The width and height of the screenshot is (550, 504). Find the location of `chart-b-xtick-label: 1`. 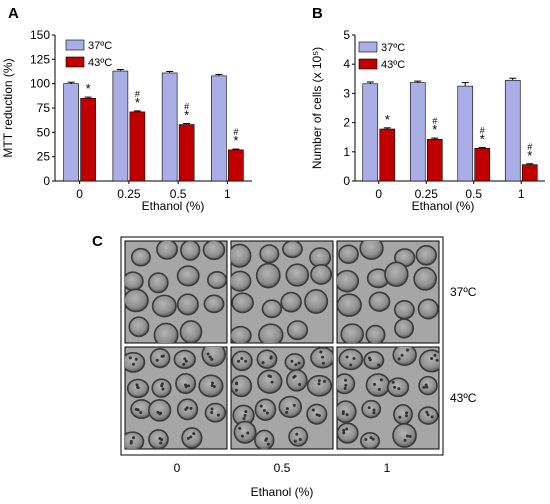

chart-b-xtick-label: 1 is located at coordinates (521, 194).